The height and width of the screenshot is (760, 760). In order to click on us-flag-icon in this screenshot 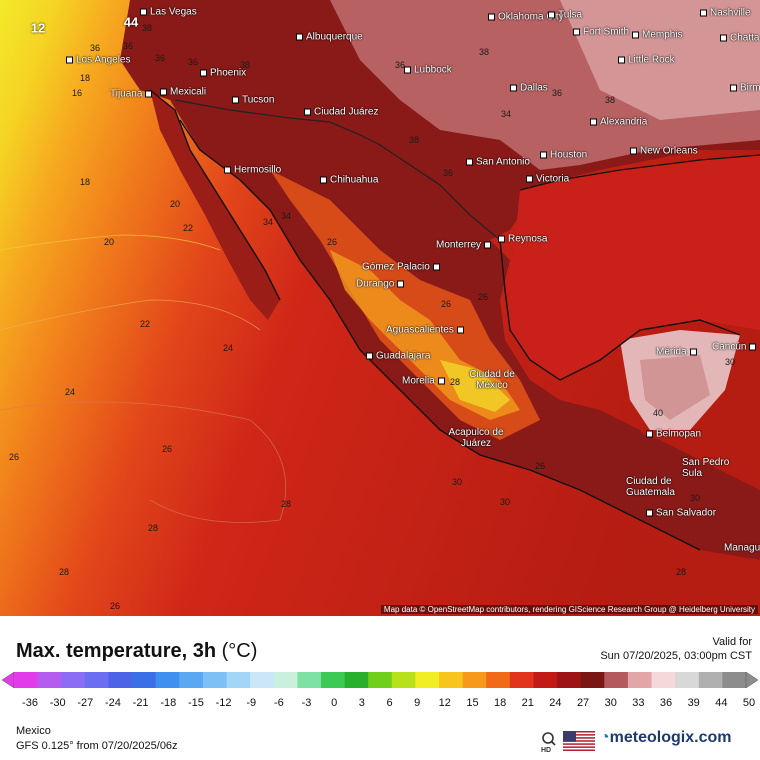, I will do `click(579, 741)`.